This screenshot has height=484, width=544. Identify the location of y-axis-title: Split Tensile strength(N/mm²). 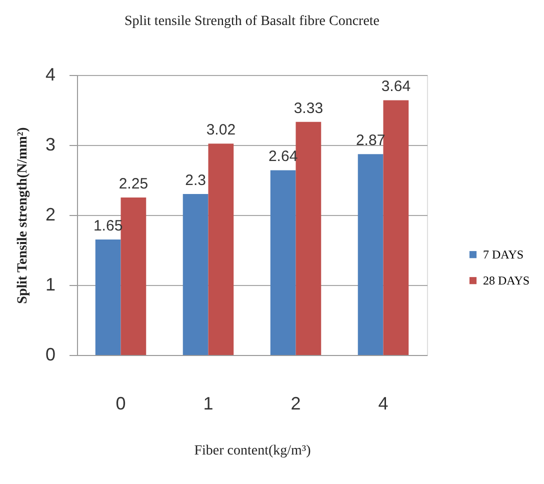
(22, 215).